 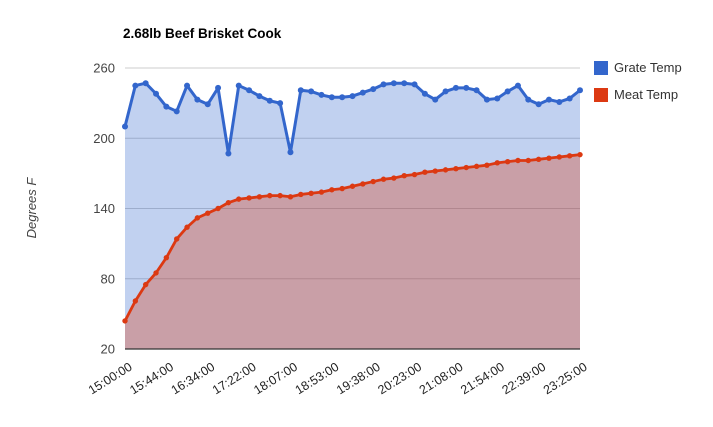 I want to click on legend-item-meat-temp: Meat Temp, so click(x=638, y=95).